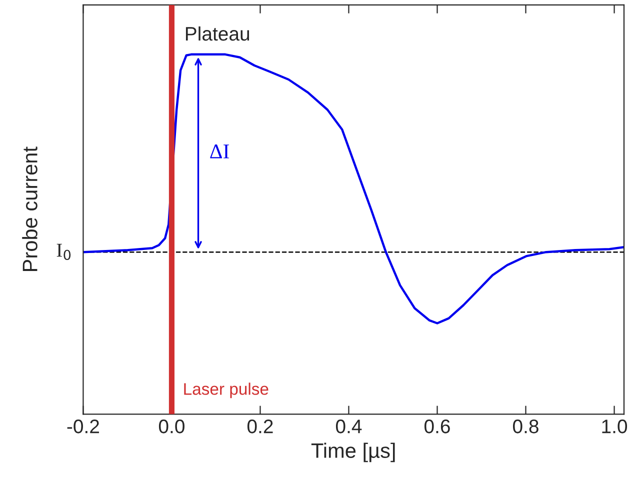  What do you see at coordinates (615, 427) in the screenshot?
I see `x-tick-label: 1.0` at bounding box center [615, 427].